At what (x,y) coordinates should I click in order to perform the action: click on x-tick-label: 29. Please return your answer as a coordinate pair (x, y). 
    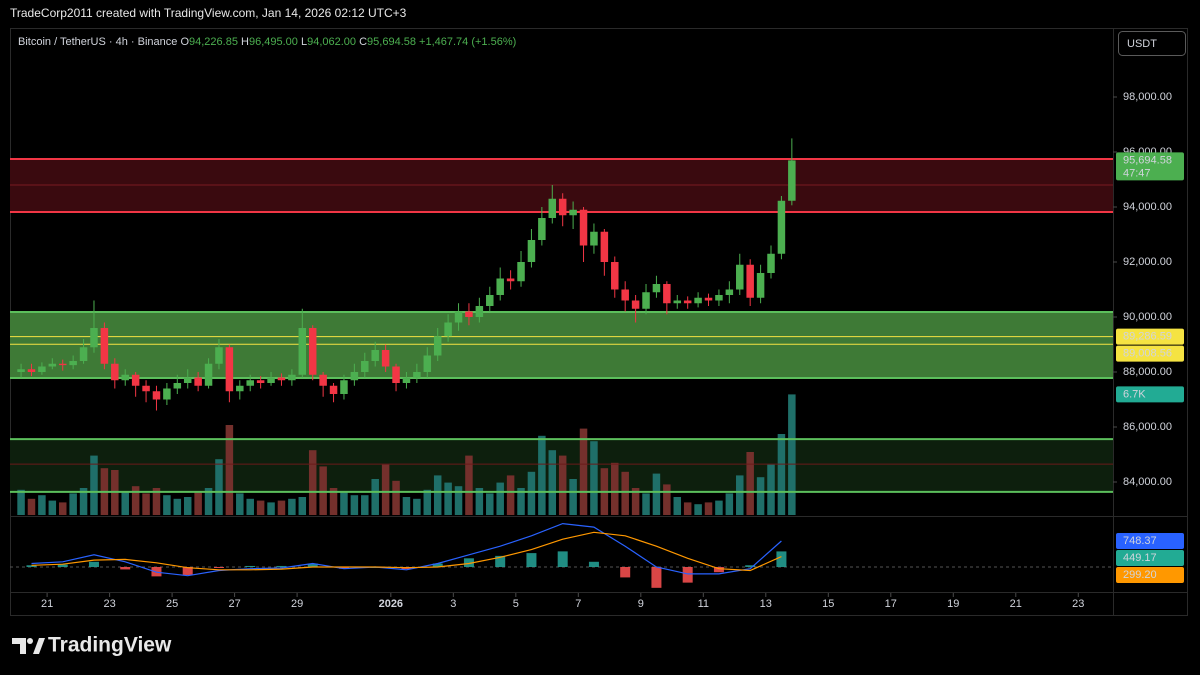
    Looking at the image, I should click on (297, 604).